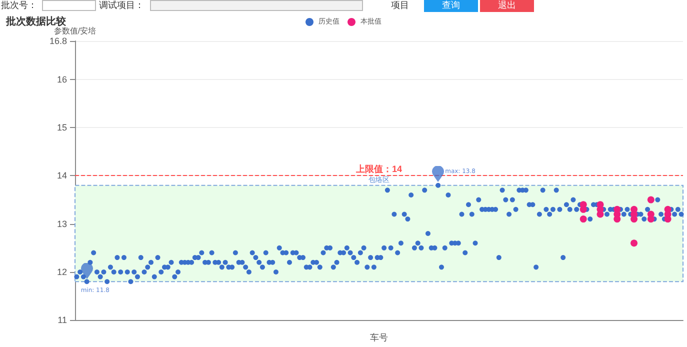 Image resolution: width=687 pixels, height=347 pixels. What do you see at coordinates (379, 337) in the screenshot?
I see `x-axis-title: 车号` at bounding box center [379, 337].